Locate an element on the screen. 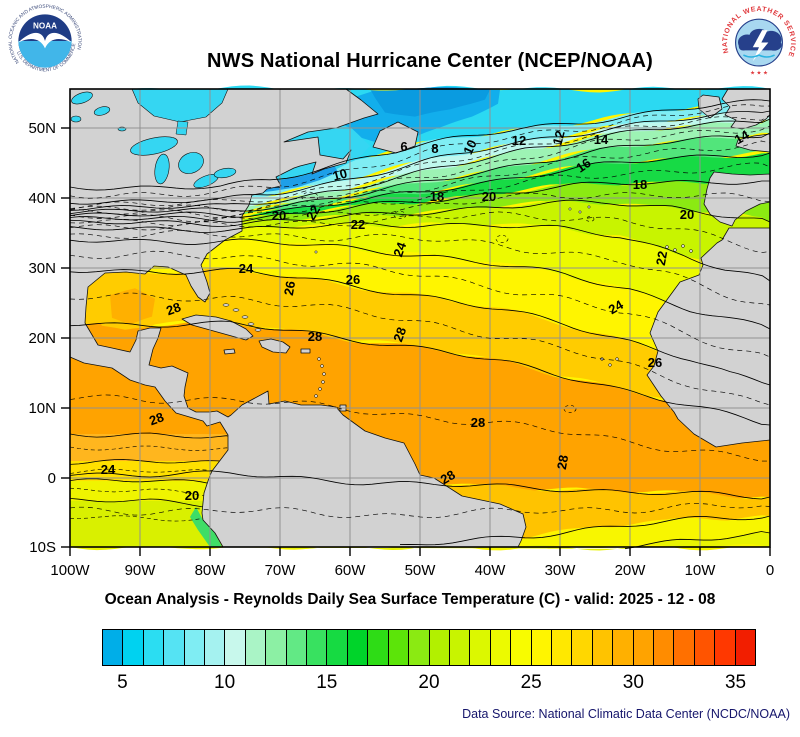 The height and width of the screenshot is (737, 800). x-axis-tick-label: 0 is located at coordinates (770, 570).